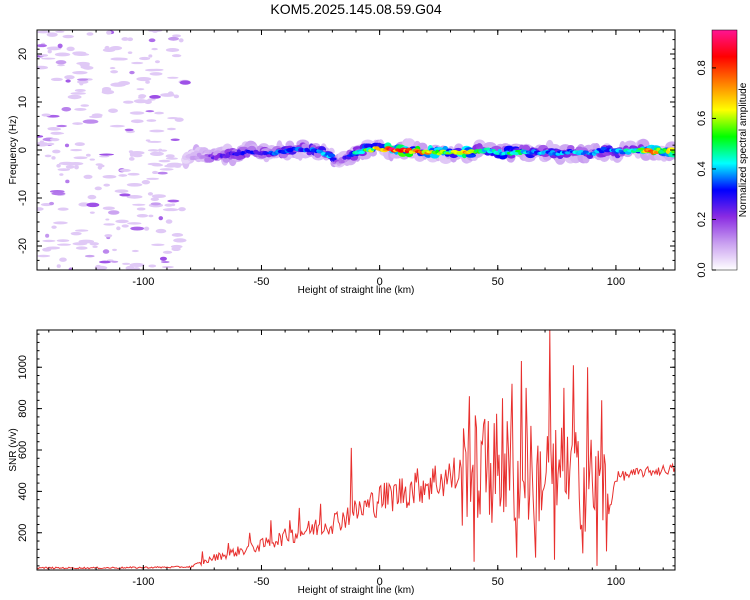  Describe the element at coordinates (702, 168) in the screenshot. I see `colorbar-tick-label: 0.4` at that location.